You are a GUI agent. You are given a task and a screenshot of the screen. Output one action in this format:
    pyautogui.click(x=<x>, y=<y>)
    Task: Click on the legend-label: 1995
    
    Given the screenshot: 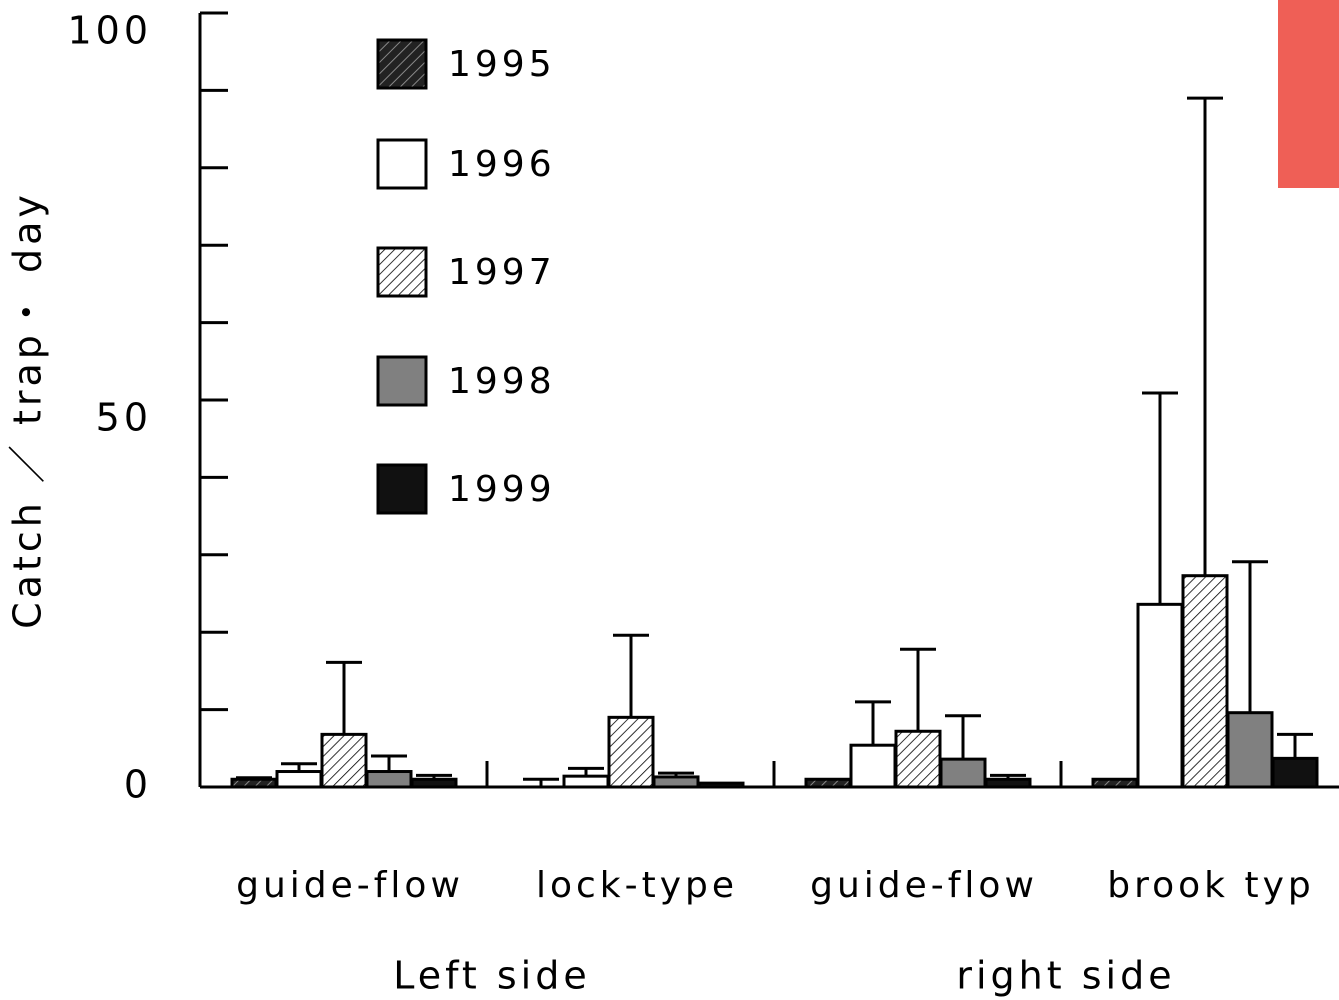 What is the action you would take?
    pyautogui.click(x=502, y=64)
    